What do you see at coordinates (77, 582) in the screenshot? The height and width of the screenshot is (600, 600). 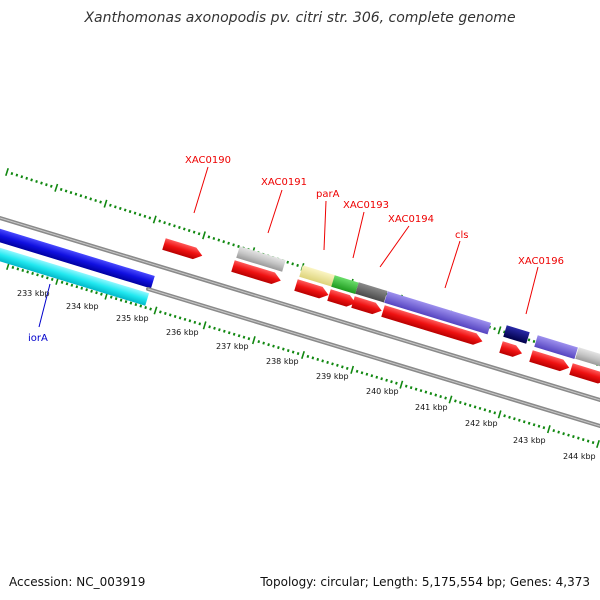 I see `accession-text: Accession: NC_003919` at bounding box center [77, 582].